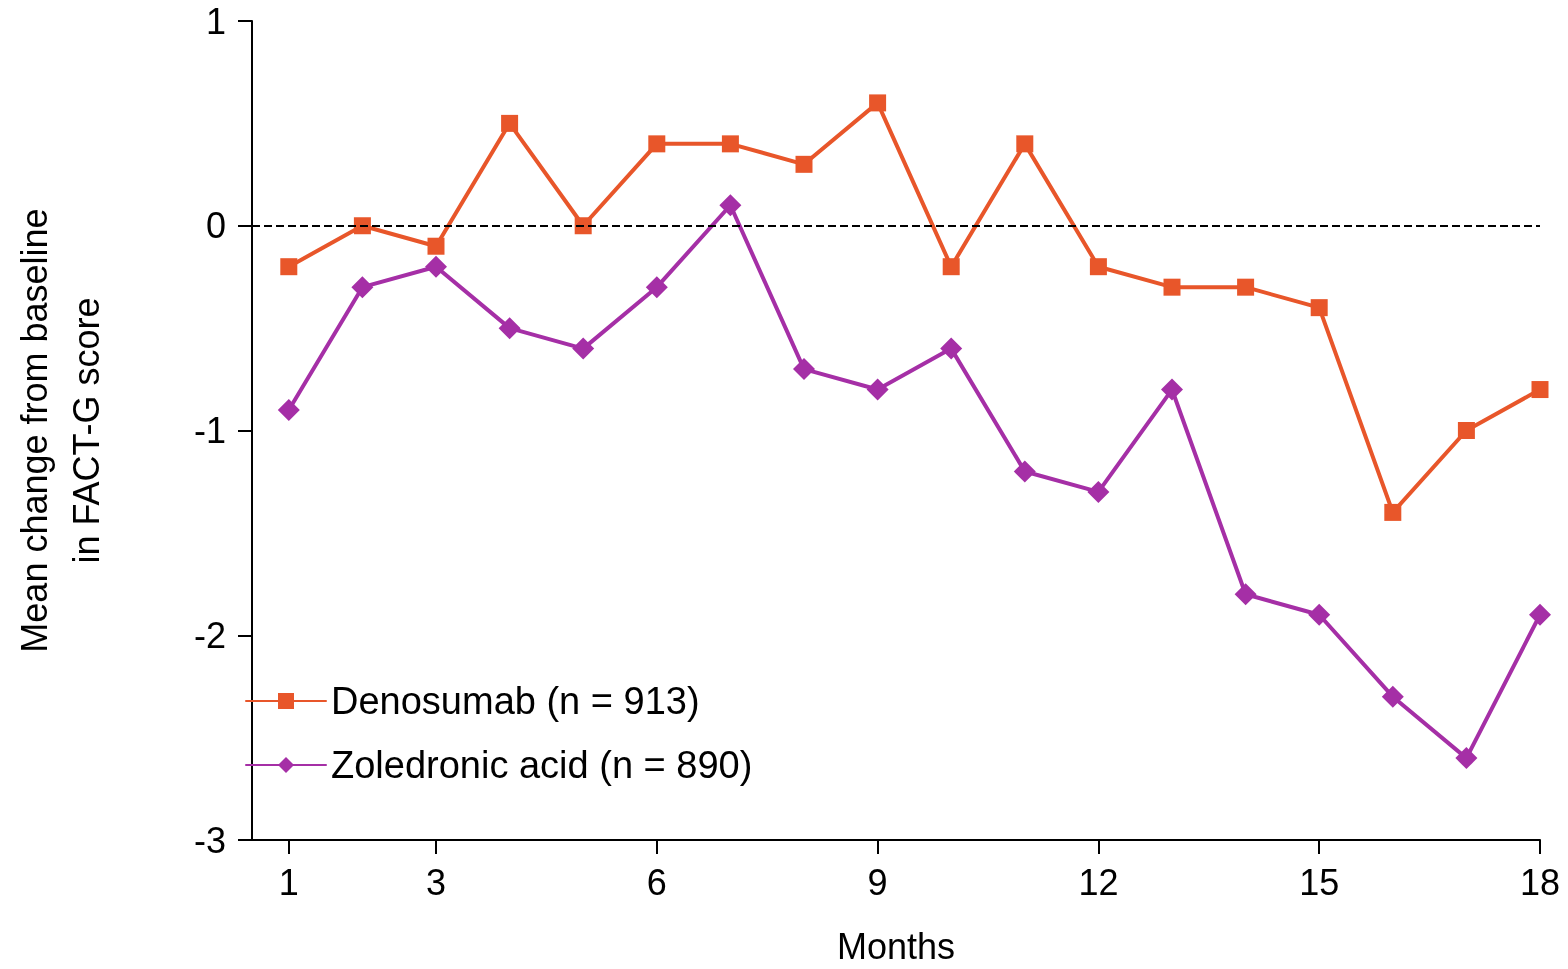 The image size is (1568, 969). I want to click on y-tick-label: 0, so click(215, 226).